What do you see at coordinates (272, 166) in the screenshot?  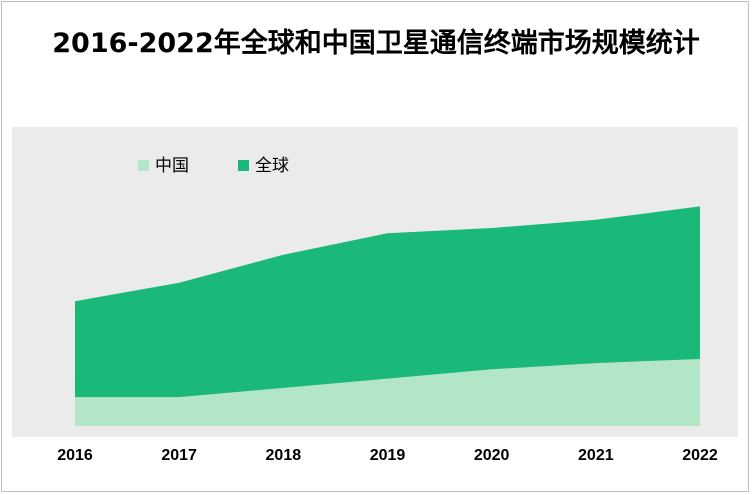 I see `legend-label-global: 全球` at bounding box center [272, 166].